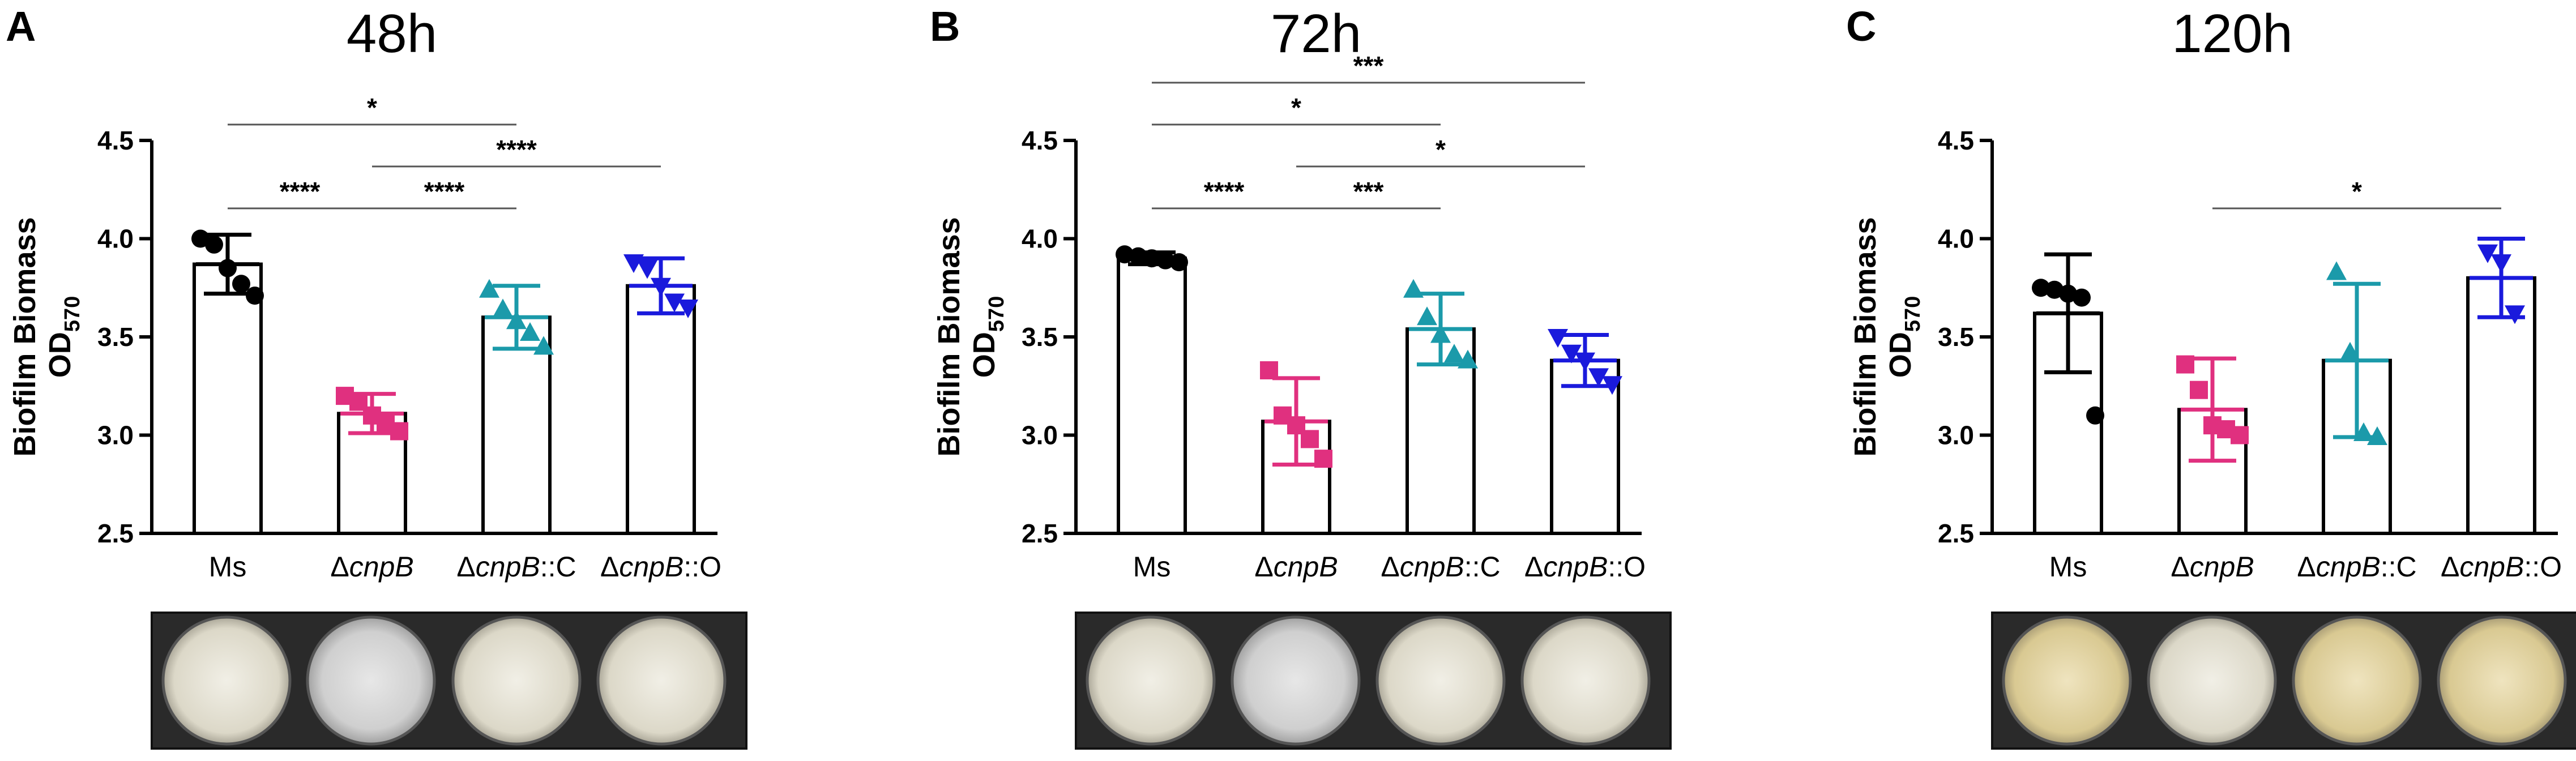  I want to click on panel-title: 72h, so click(1316, 33).